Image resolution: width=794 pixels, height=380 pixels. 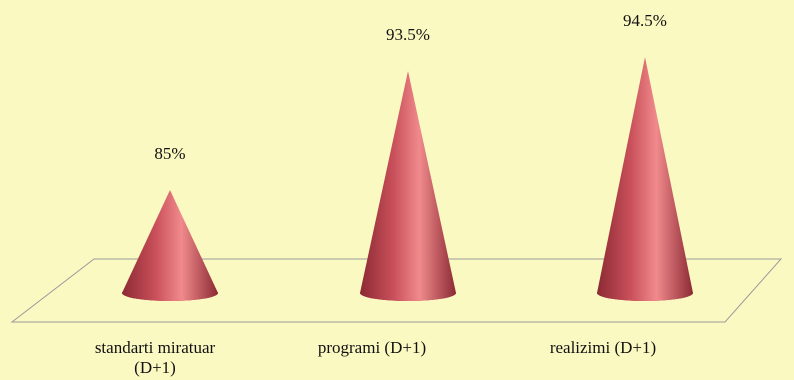 I want to click on category-label-line: programi (D+1), so click(x=372, y=347).